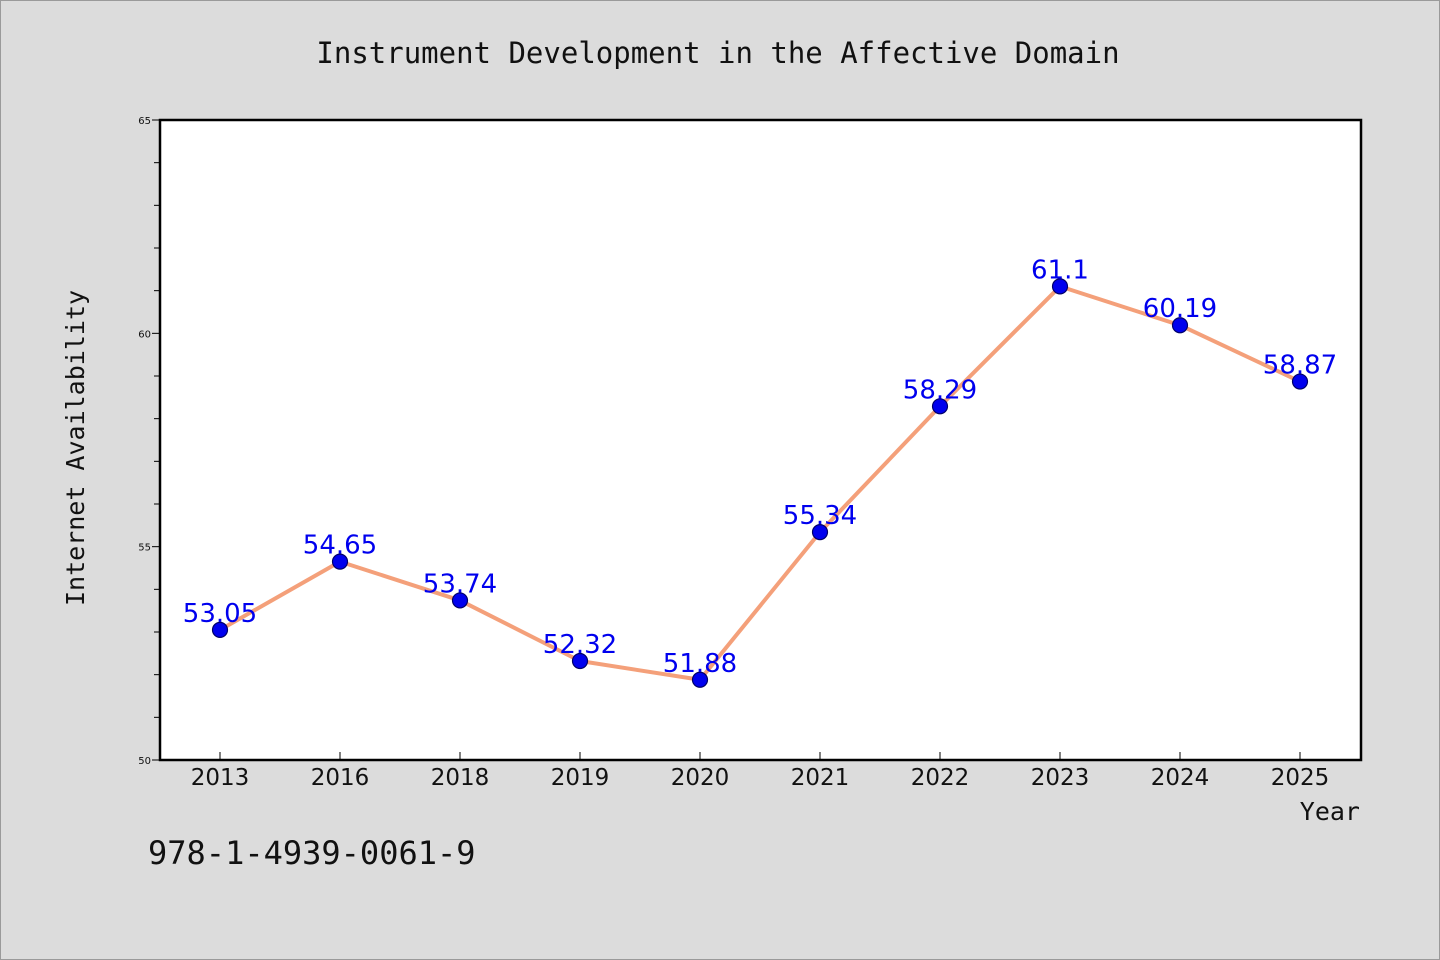  Describe the element at coordinates (460, 778) in the screenshot. I see `x-tick-label: 2018` at that location.